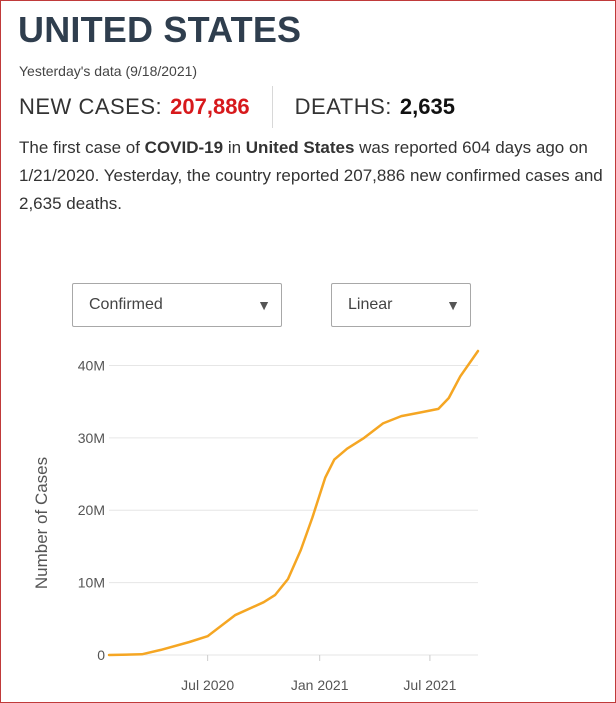  Describe the element at coordinates (320, 685) in the screenshot. I see `x-tick-label: Jan 2021` at that location.